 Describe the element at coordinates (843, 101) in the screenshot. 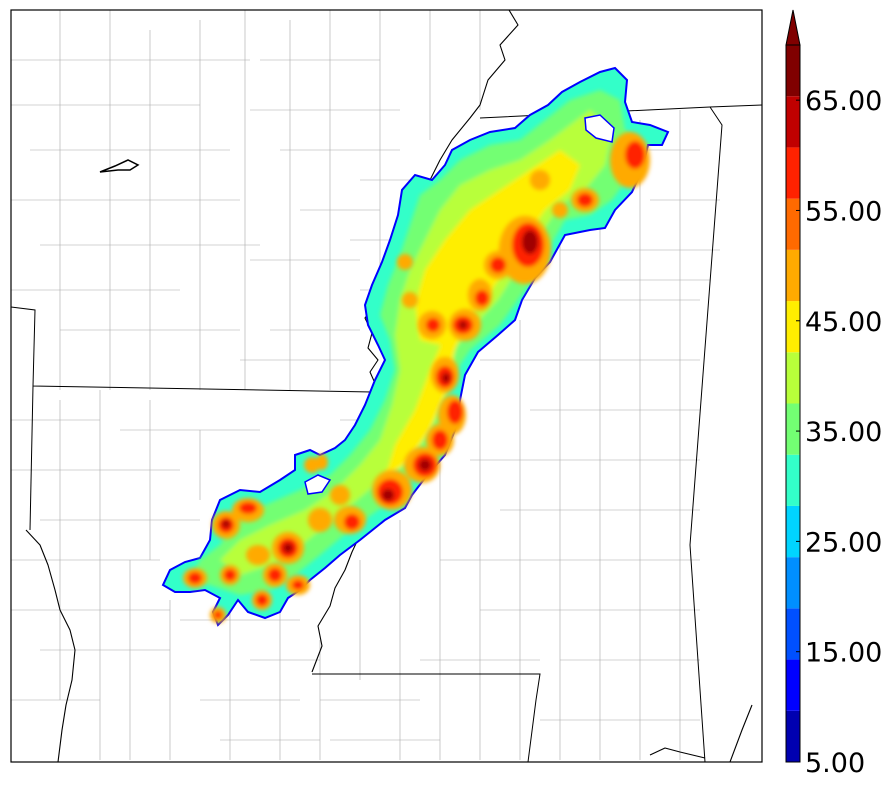

I see `colorbar-tick-label: 65.00` at that location.